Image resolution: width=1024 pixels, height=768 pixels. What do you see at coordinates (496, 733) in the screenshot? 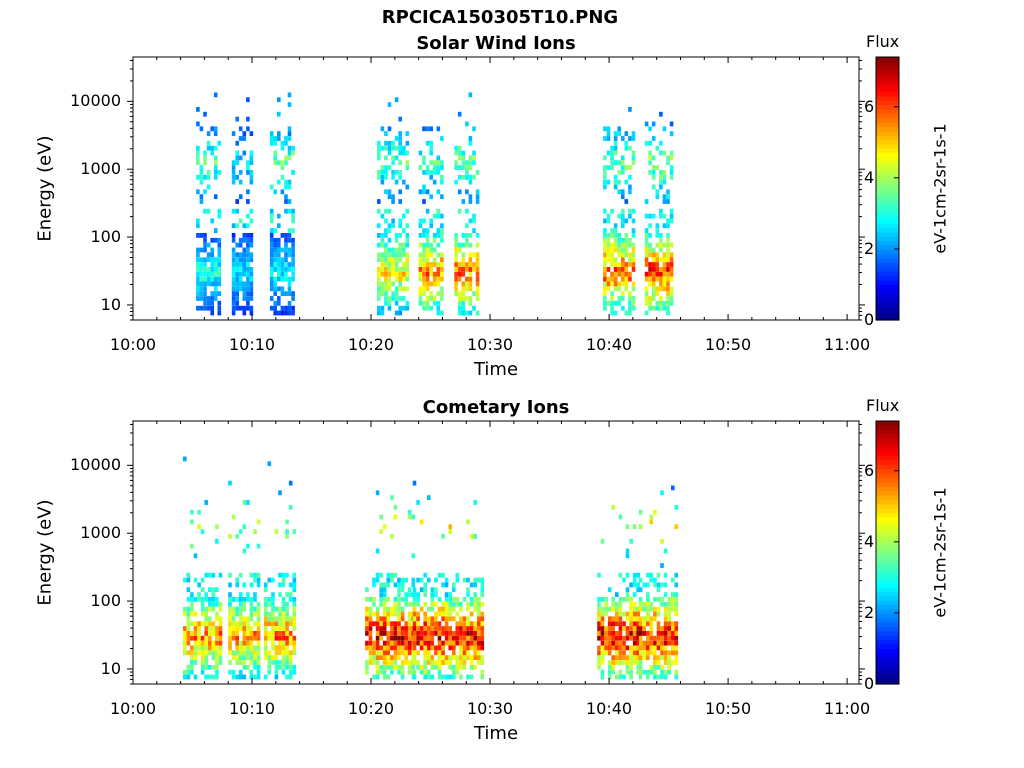
I see `x-axis-label: Time` at bounding box center [496, 733].